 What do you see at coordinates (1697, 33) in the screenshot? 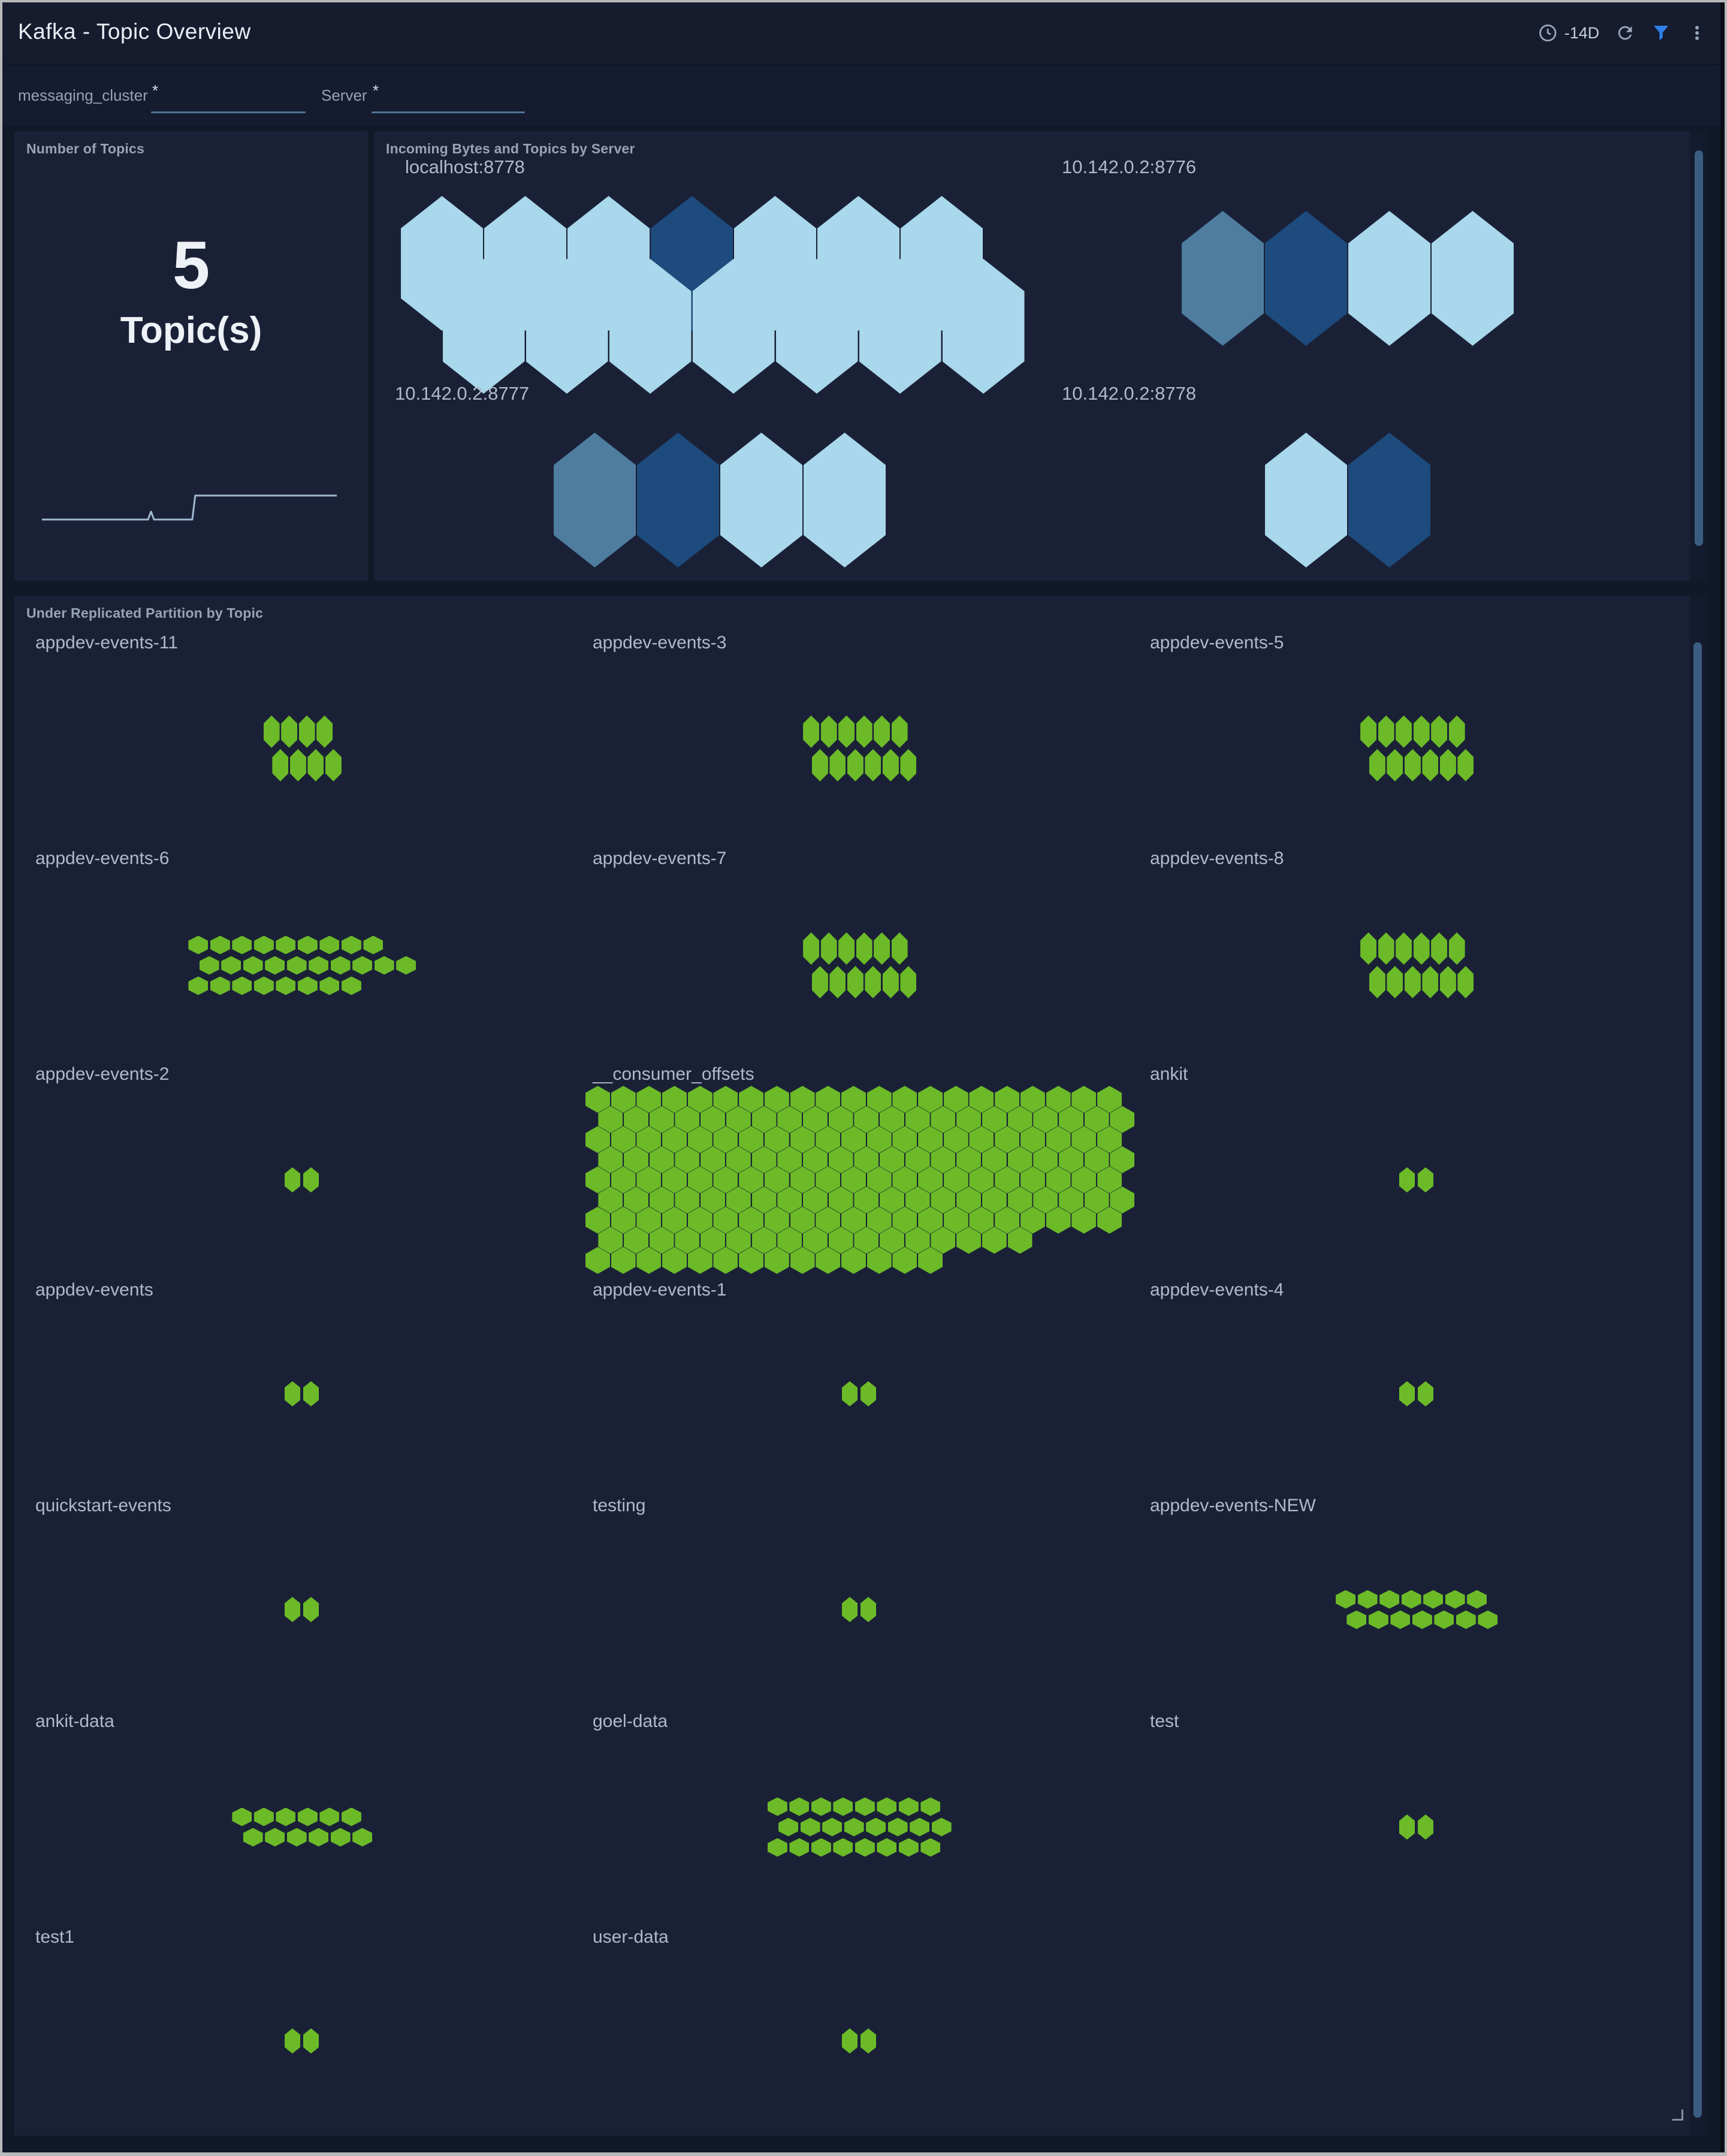
I see `kebab-menu-icon` at bounding box center [1697, 33].